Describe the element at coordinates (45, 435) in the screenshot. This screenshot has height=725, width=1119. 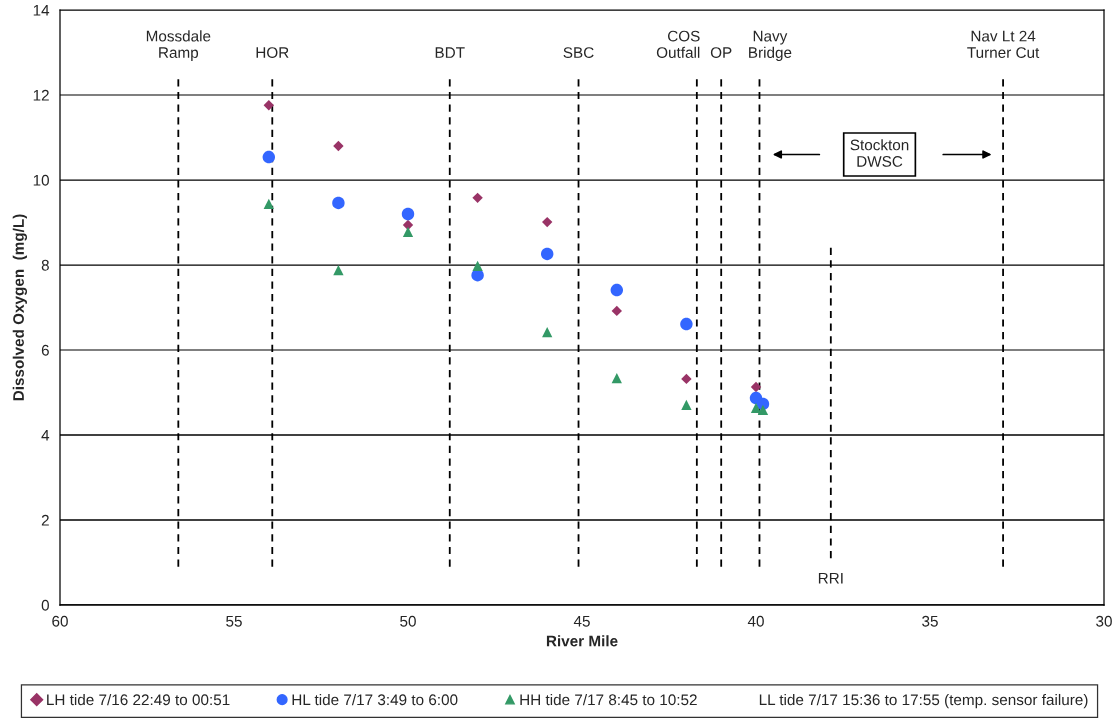
I see `y-tick-label: 4` at that location.